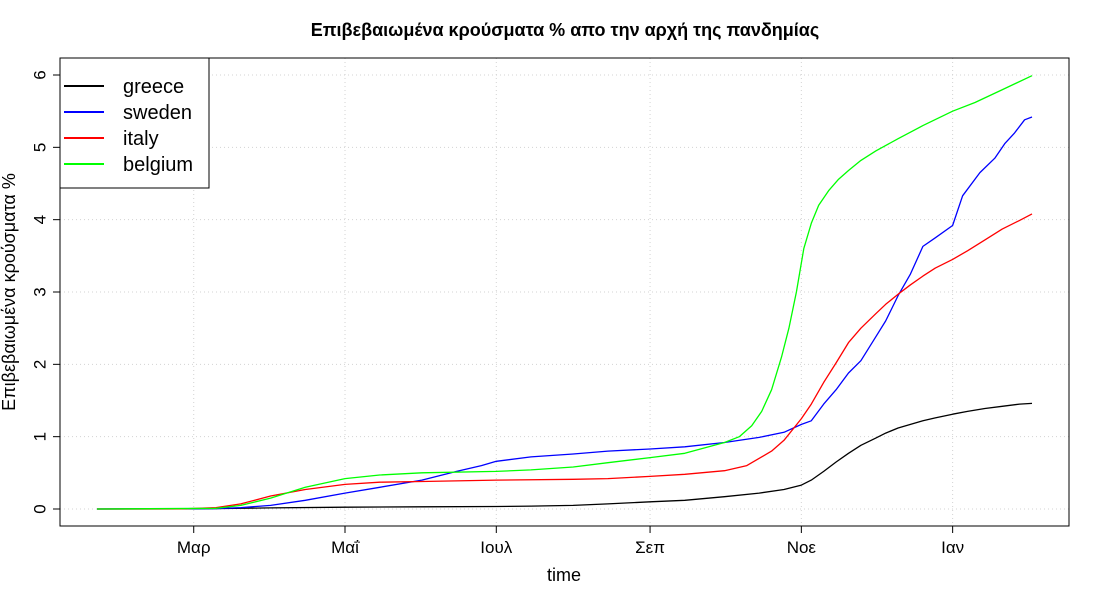 Image resolution: width=1100 pixels, height=600 pixels. What do you see at coordinates (40, 219) in the screenshot?
I see `y-tick-label: 4` at bounding box center [40, 219].